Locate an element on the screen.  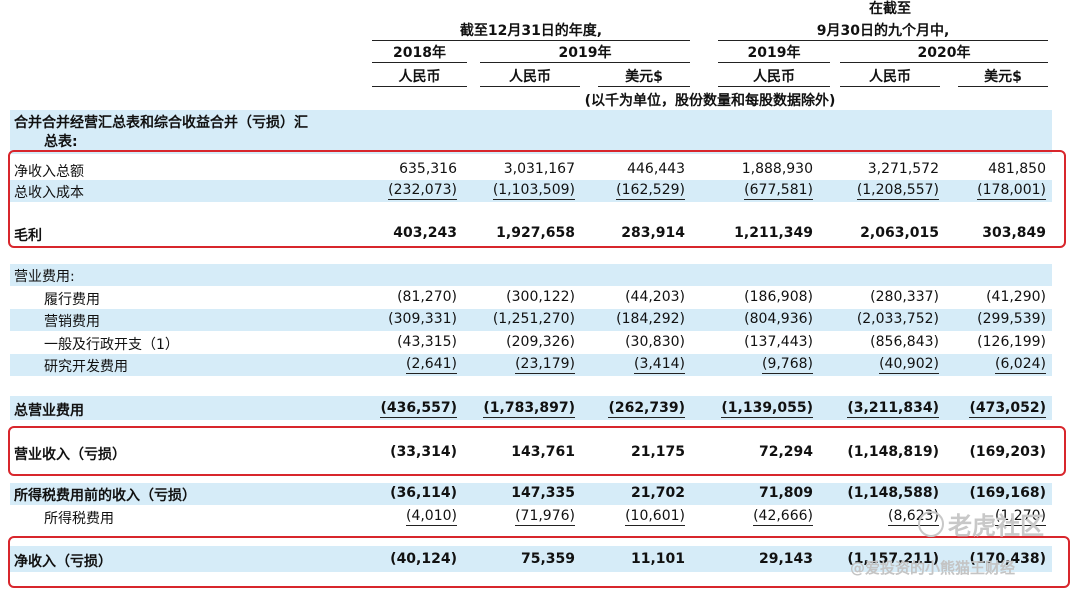
band-section-title is located at coordinates (531, 132).